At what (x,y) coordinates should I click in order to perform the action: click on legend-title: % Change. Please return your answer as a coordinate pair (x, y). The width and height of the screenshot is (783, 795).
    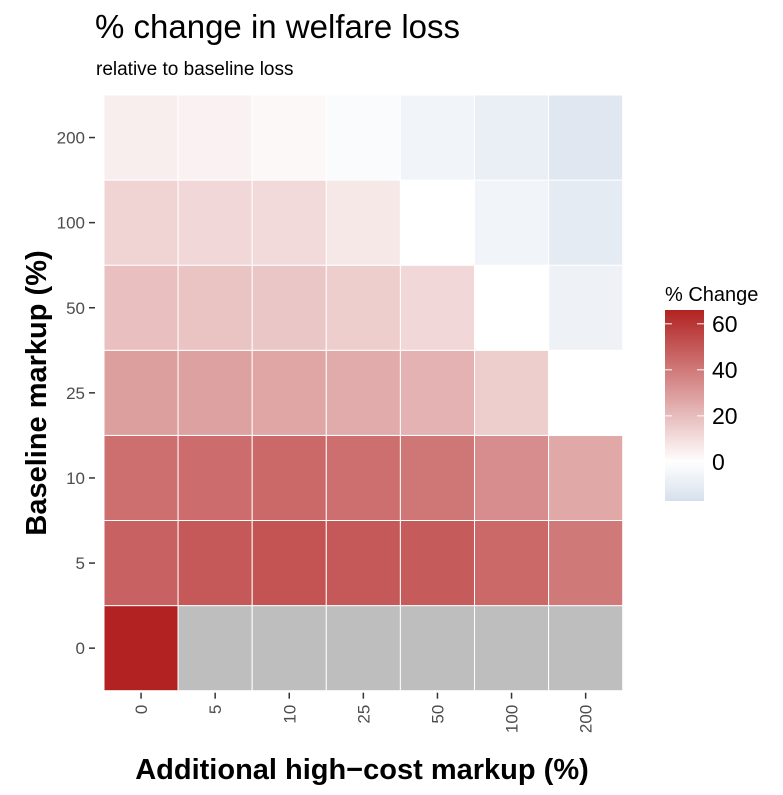
    Looking at the image, I should click on (711, 295).